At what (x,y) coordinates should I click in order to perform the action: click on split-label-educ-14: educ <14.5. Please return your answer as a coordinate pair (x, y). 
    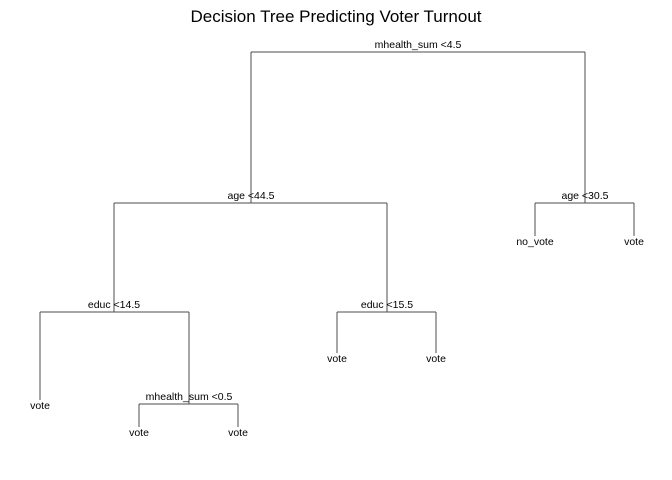
    Looking at the image, I should click on (114, 305).